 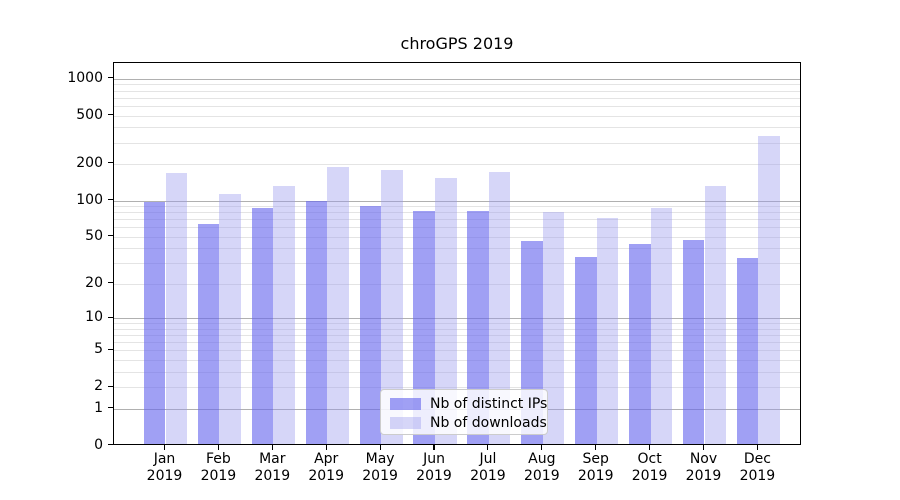 I want to click on bar-distinct-ips-oct, so click(x=640, y=344).